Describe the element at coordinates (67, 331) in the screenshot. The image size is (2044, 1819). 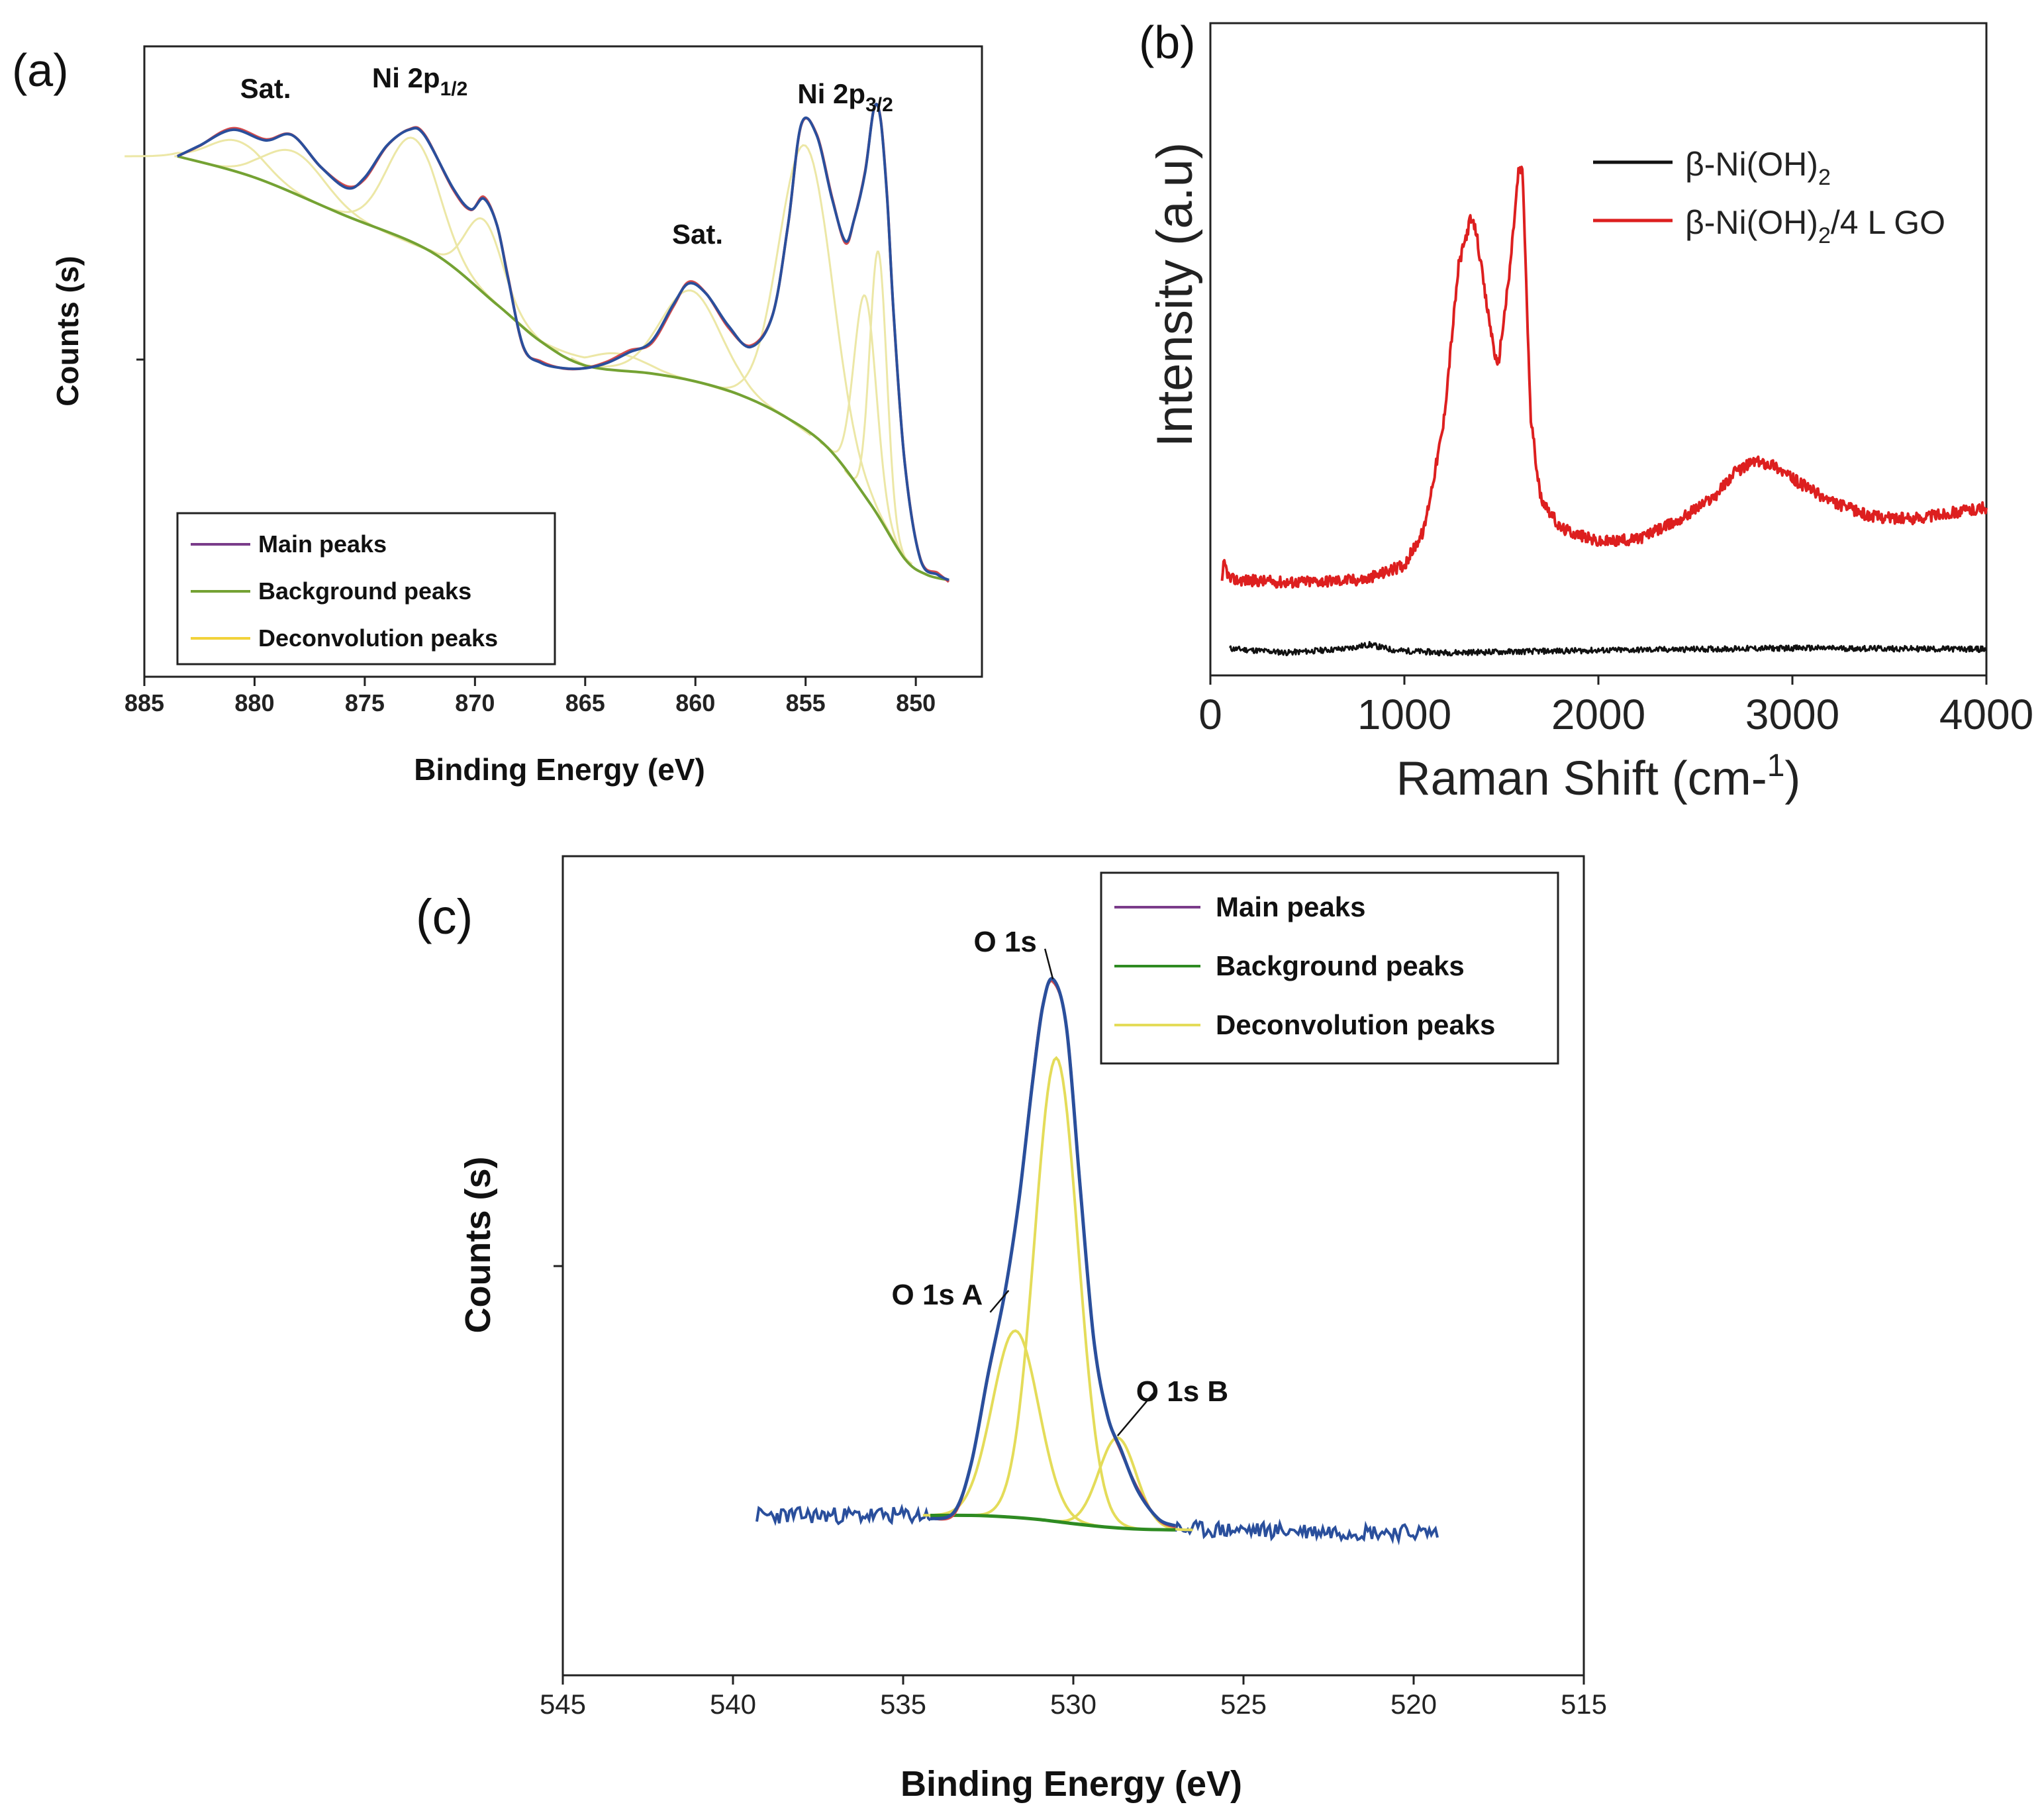
I see `panel-a-y-axis-label: Counts (s)` at that location.